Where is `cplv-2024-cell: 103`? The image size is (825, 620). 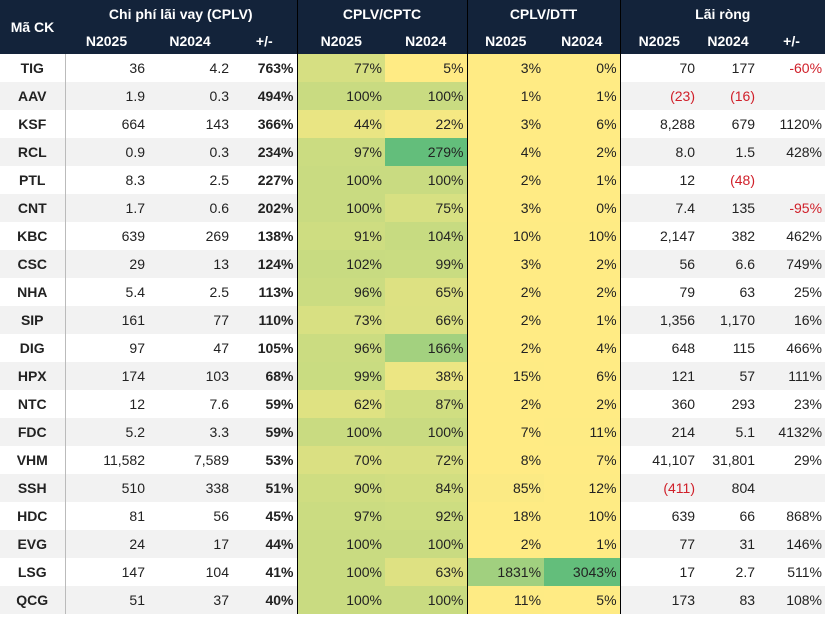
cplv-2024-cell: 103 is located at coordinates (190, 376).